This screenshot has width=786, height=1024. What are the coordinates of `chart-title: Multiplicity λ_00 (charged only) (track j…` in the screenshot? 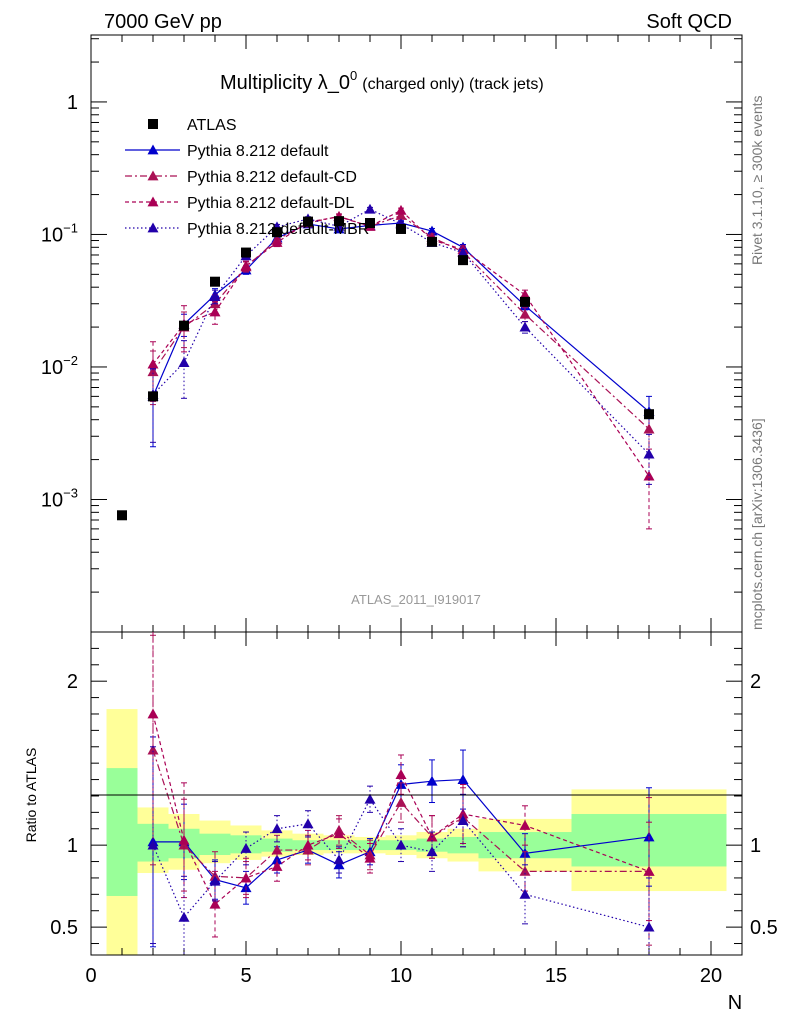 It's located at (382, 81).